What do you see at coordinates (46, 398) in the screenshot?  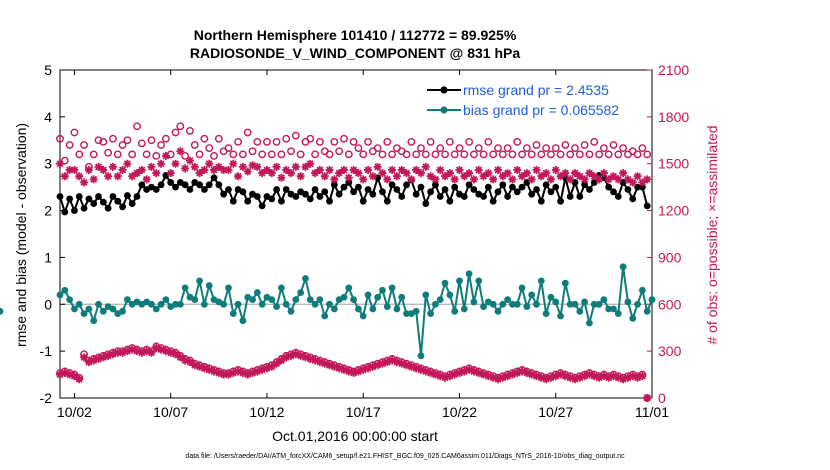 I see `y-tick-label-left: -2` at bounding box center [46, 398].